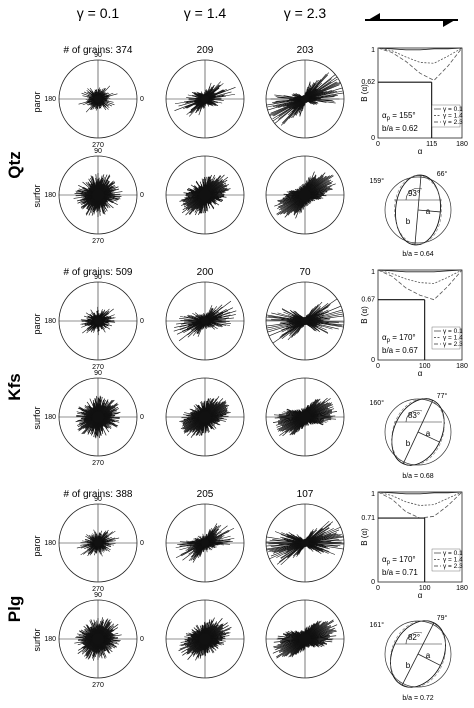 The width and height of the screenshot is (474, 708). Describe the element at coordinates (417, 698) in the screenshot. I see `ellipse-ratio: b/a = 0.72` at that location.